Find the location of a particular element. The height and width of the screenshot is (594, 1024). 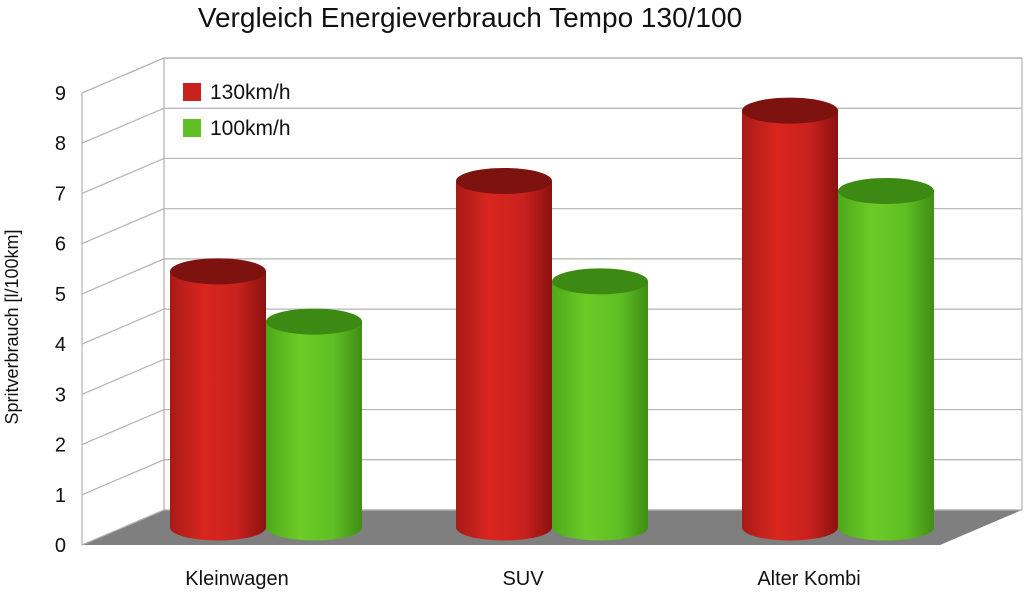

bar-130kmh-alter-kombi is located at coordinates (790, 319).